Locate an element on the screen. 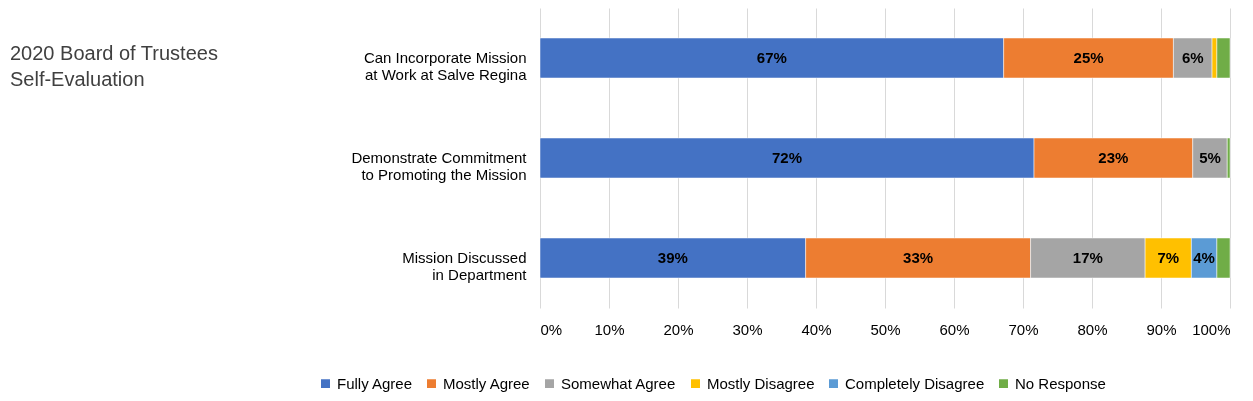  legend-label: No Response is located at coordinates (1060, 383).